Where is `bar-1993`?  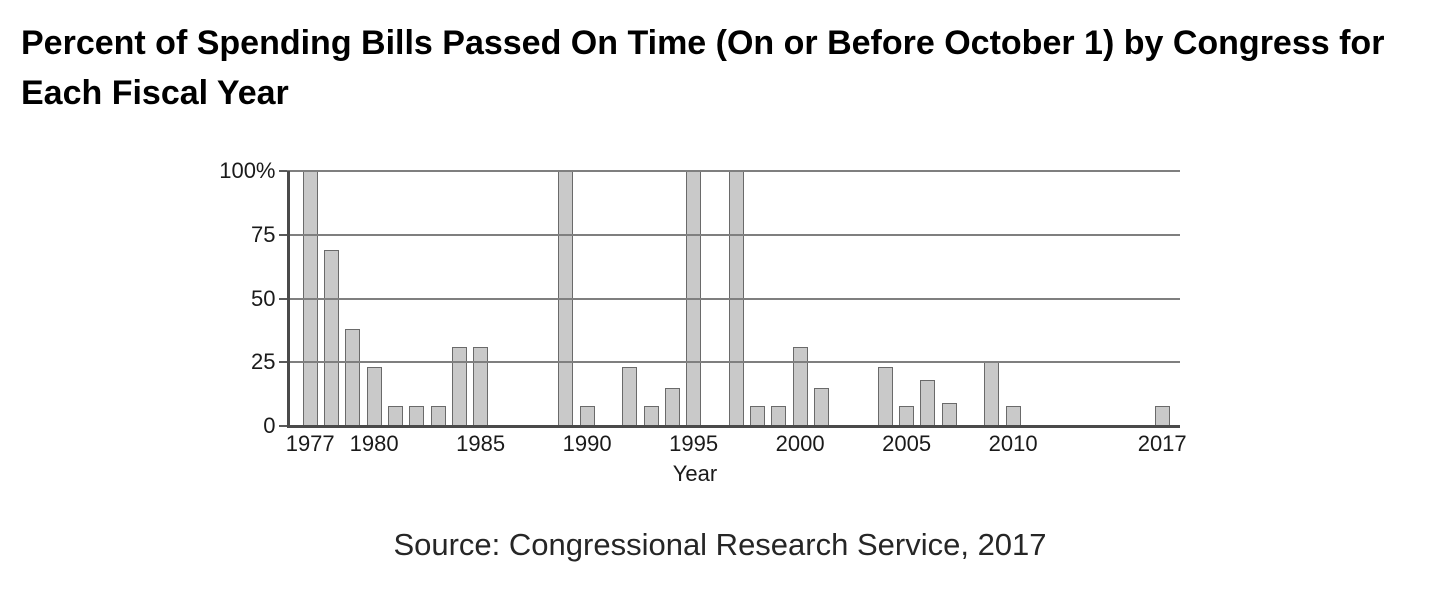 bar-1993 is located at coordinates (651, 415).